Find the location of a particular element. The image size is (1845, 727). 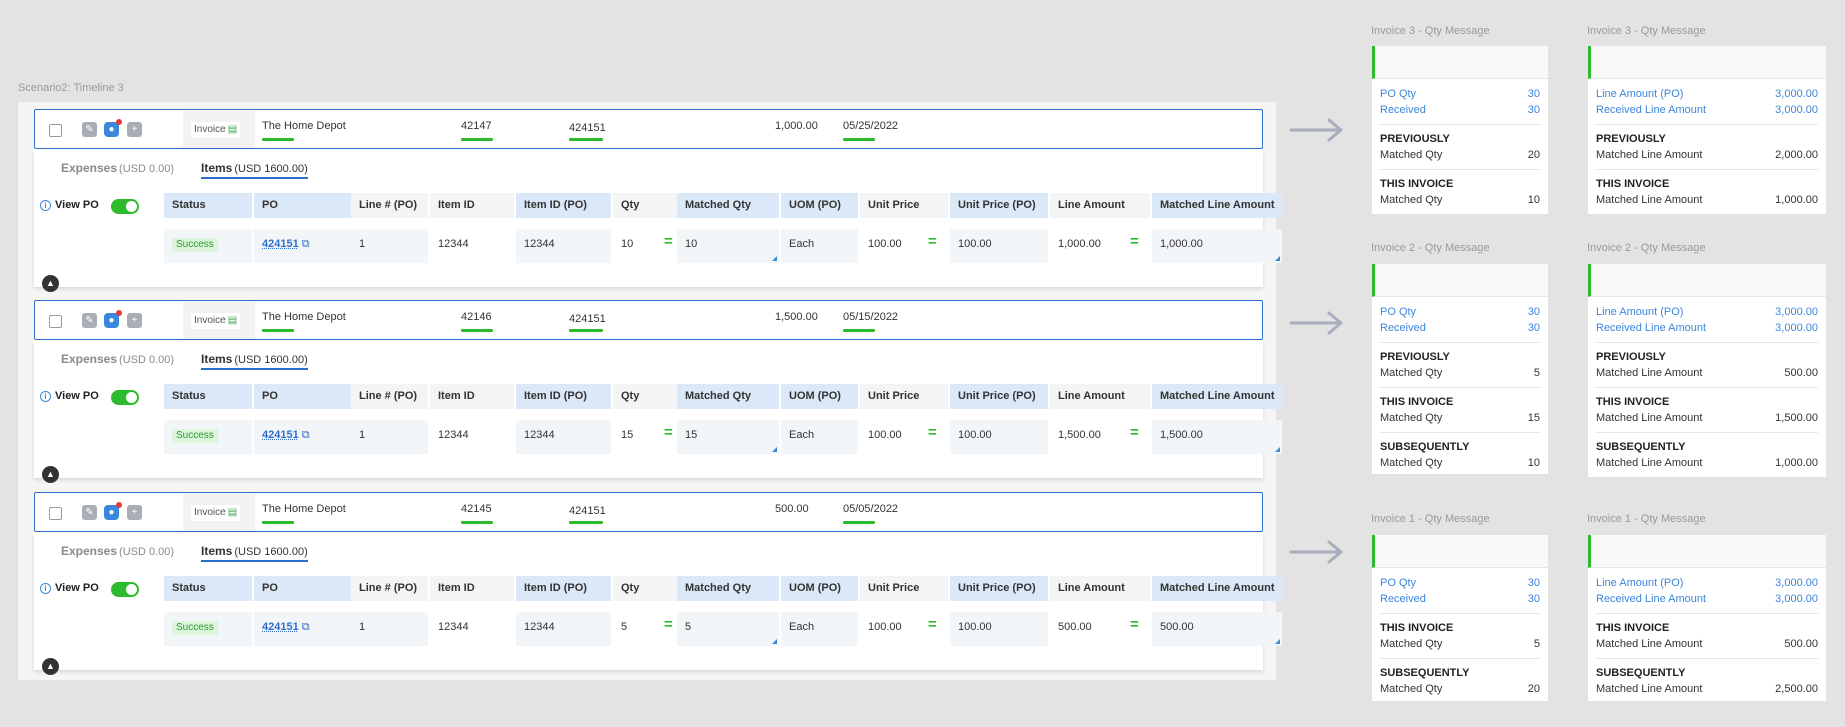

document-icon: ▤ is located at coordinates (232, 320).